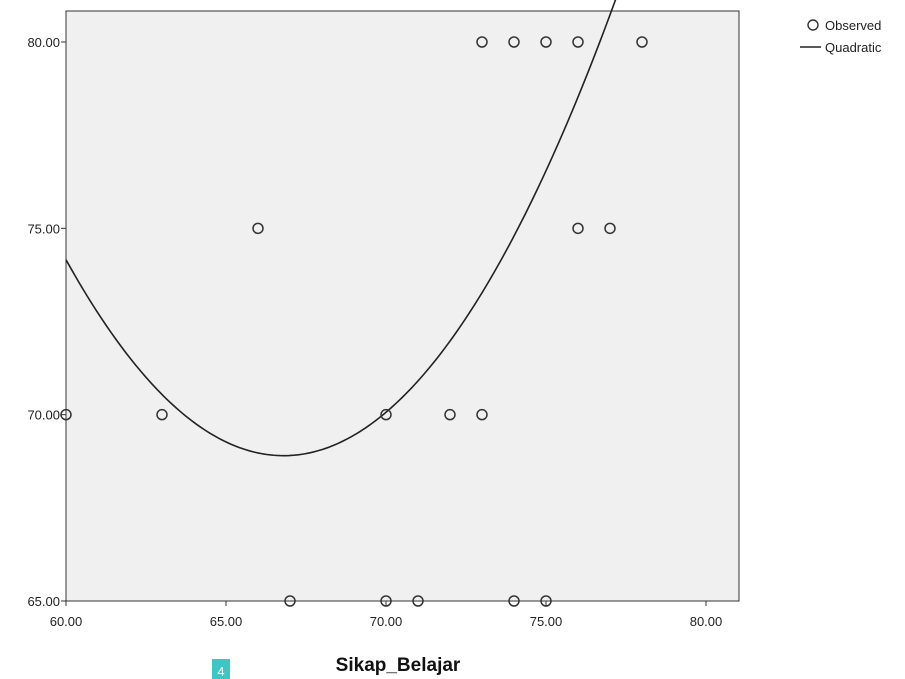 This screenshot has width=905, height=679. Describe the element at coordinates (43, 228) in the screenshot. I see `y-tick-label: 75.00` at that location.